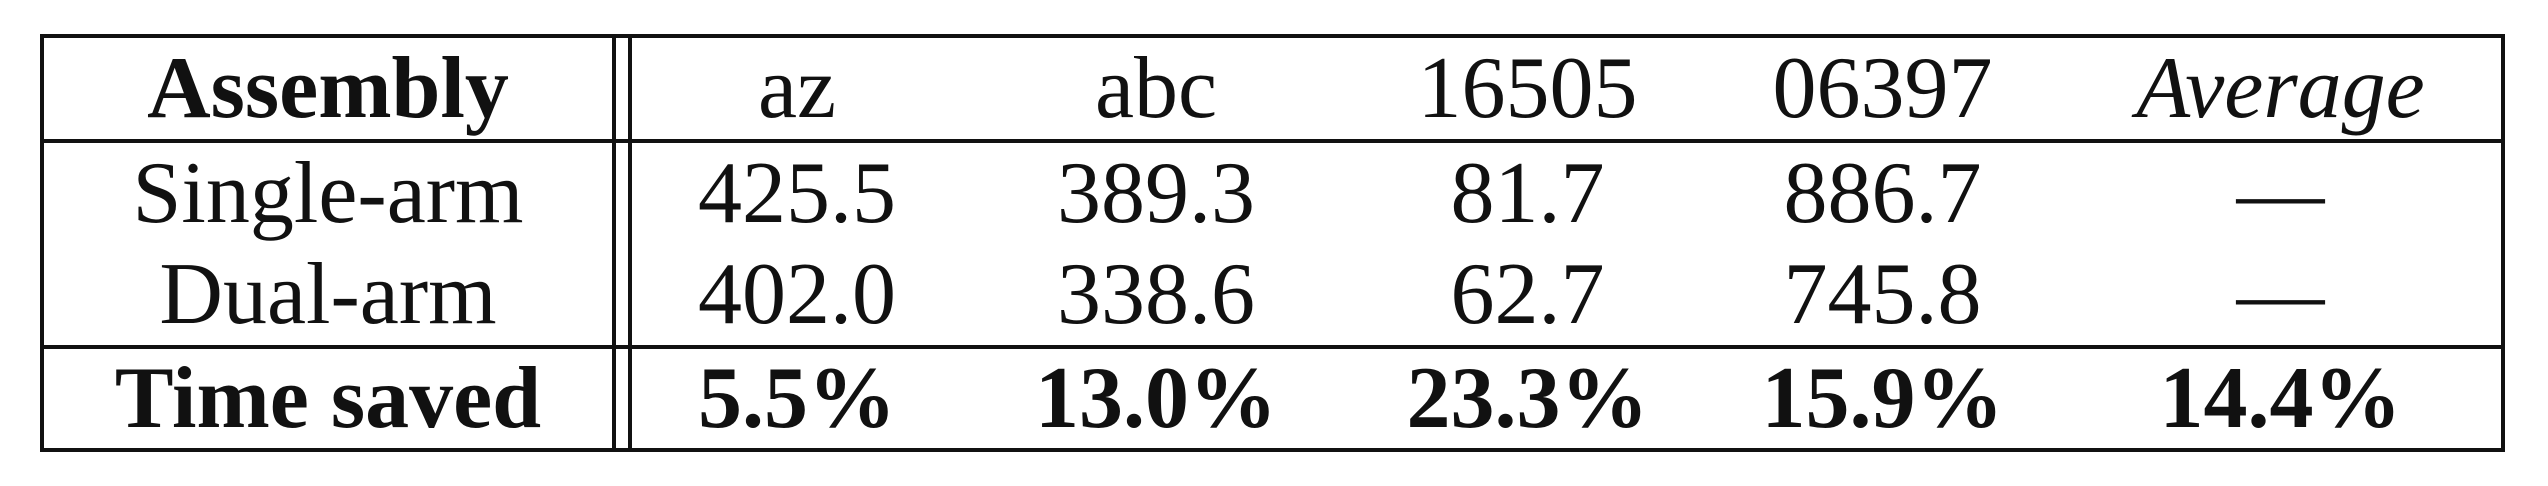 This screenshot has height=486, width=2548. What do you see at coordinates (1527, 193) in the screenshot?
I see `table-cell: 81.7` at bounding box center [1527, 193].